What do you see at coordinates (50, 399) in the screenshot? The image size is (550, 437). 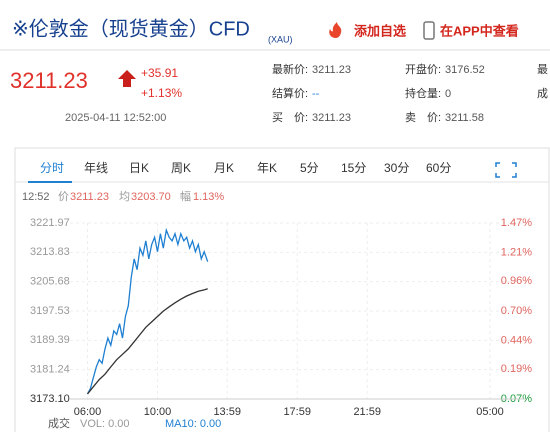 I see `y-tick-label: 3173.10` at bounding box center [50, 399].